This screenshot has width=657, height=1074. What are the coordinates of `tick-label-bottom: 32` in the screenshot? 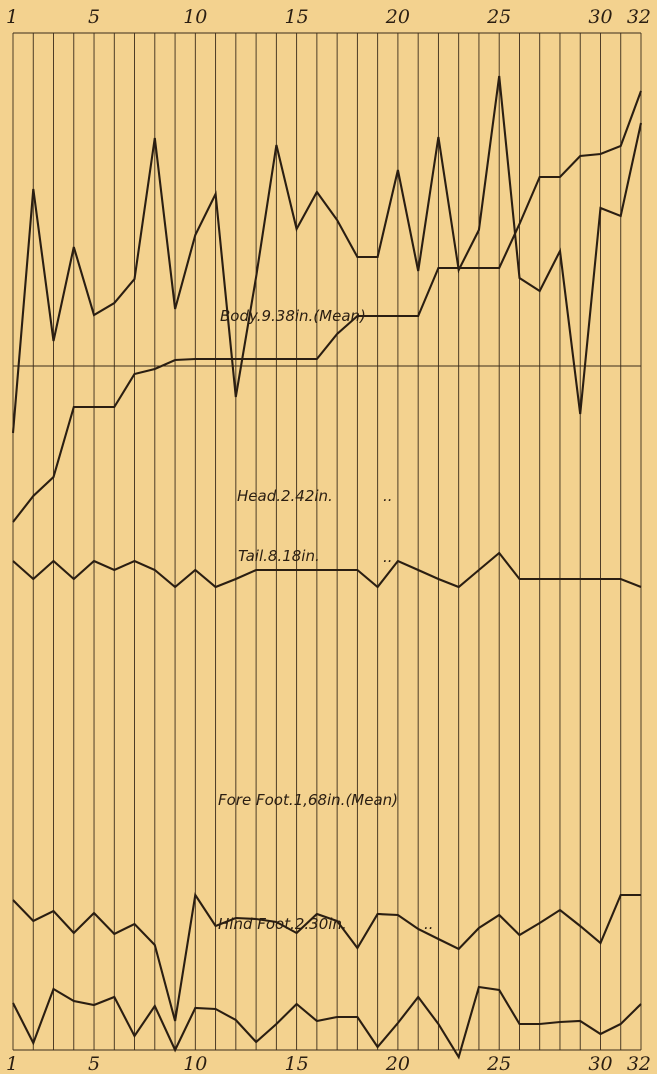 It's located at (639, 1063).